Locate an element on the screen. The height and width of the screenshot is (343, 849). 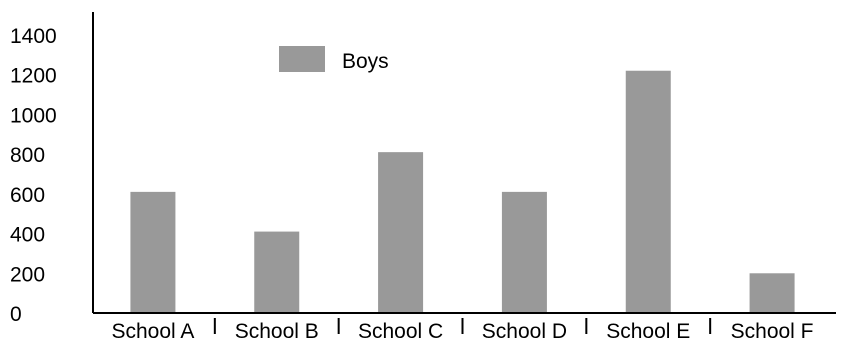
y-tick-label: 200 is located at coordinates (27, 274).